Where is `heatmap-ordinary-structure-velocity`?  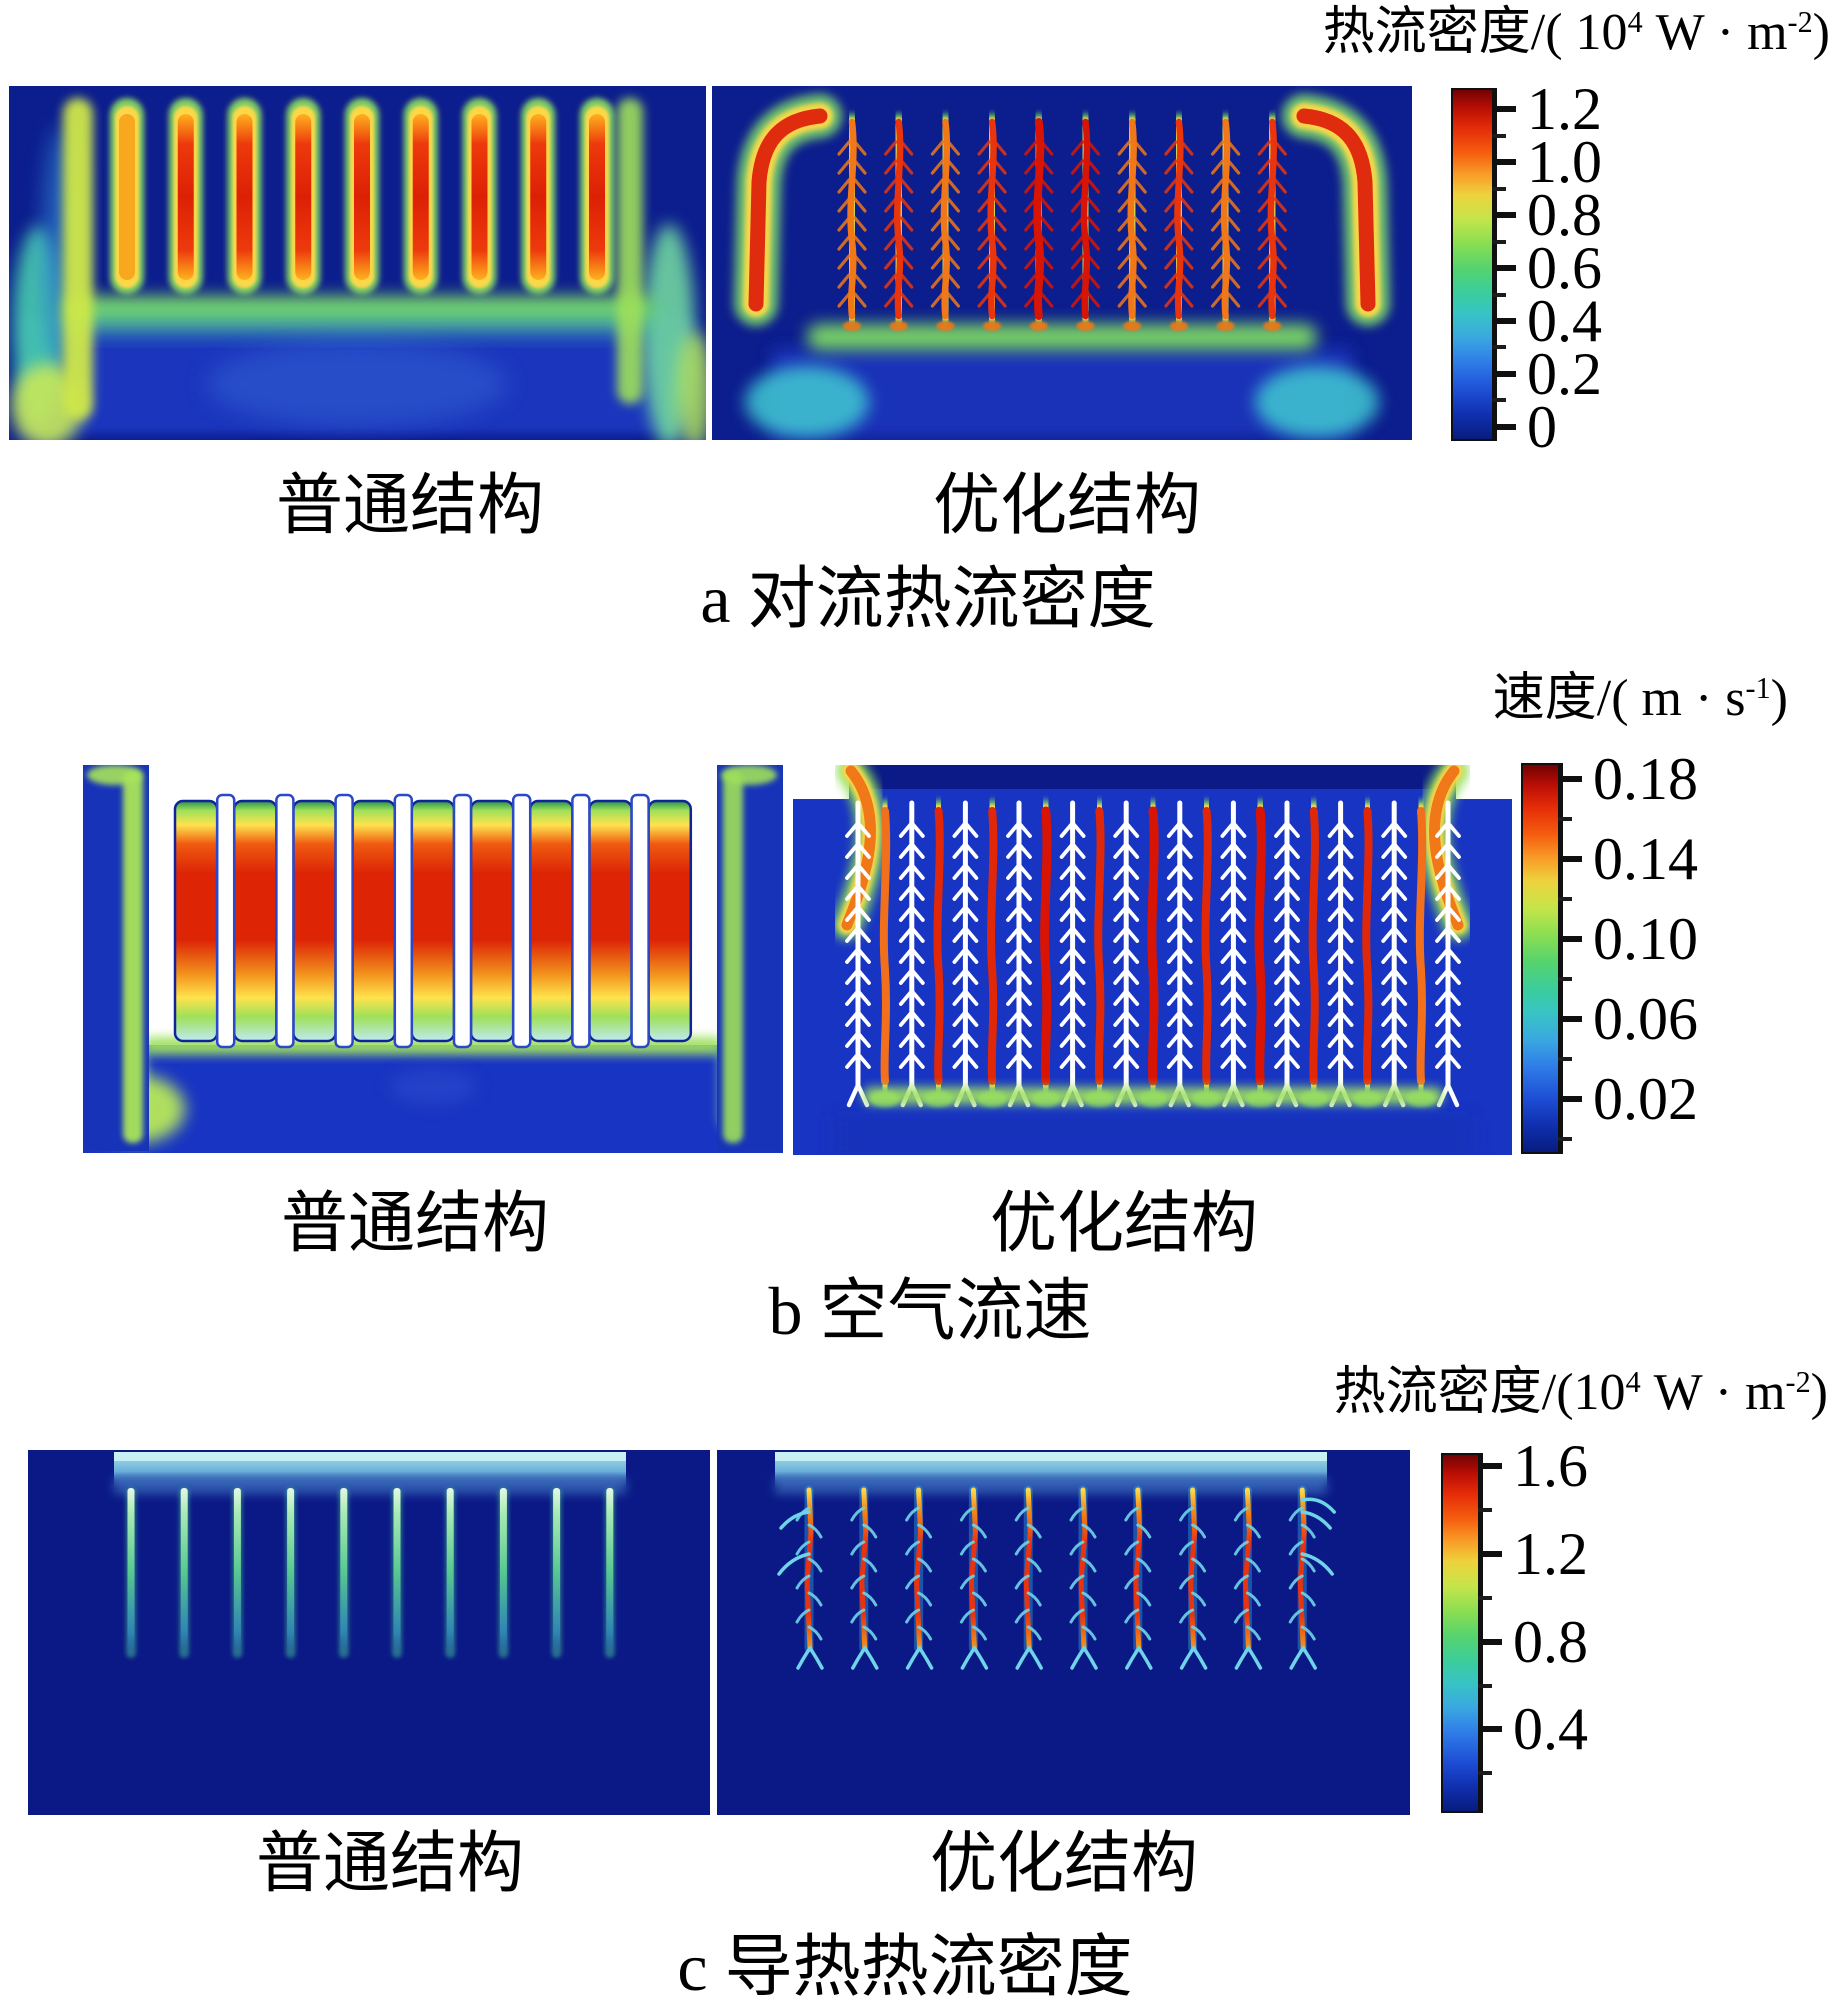
heatmap-ordinary-structure-velocity is located at coordinates (433, 959).